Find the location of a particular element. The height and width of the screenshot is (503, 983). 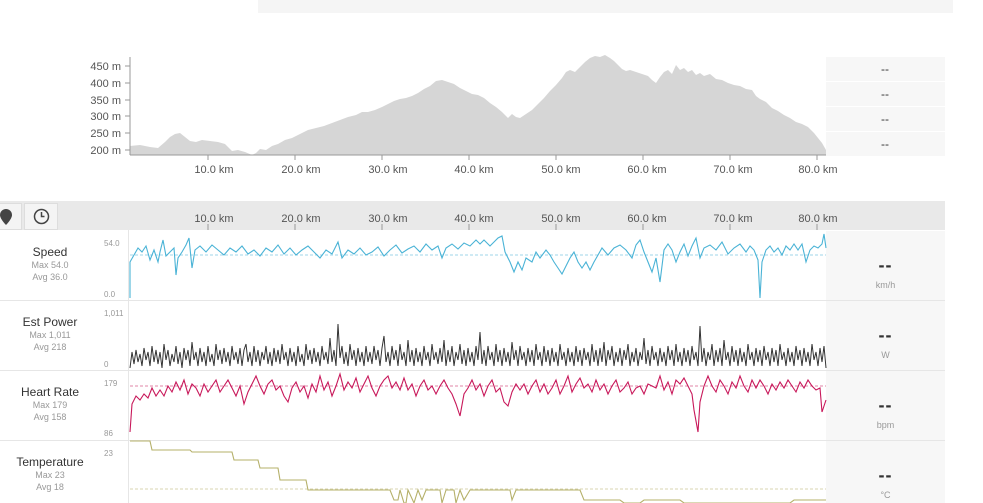

heartrate-trace is located at coordinates (478, 402).